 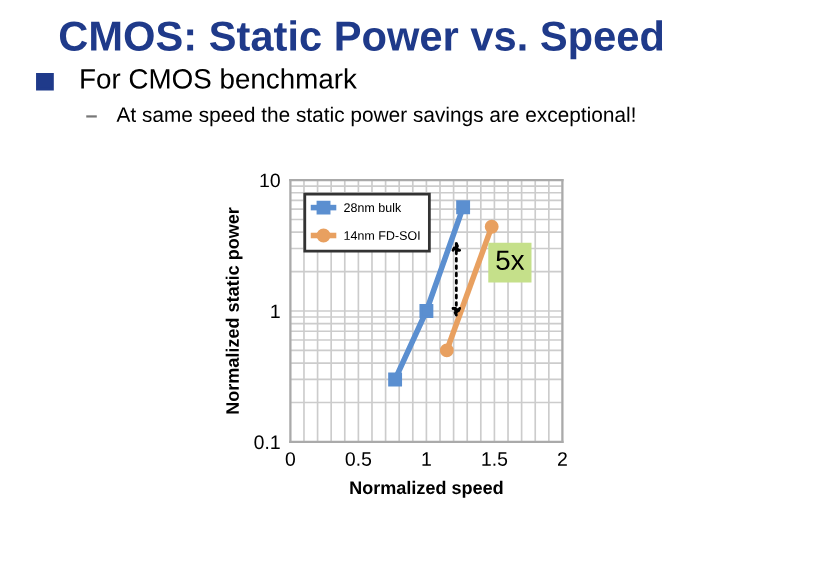 What do you see at coordinates (267, 442) in the screenshot?
I see `y-tick-label: 0.1` at bounding box center [267, 442].